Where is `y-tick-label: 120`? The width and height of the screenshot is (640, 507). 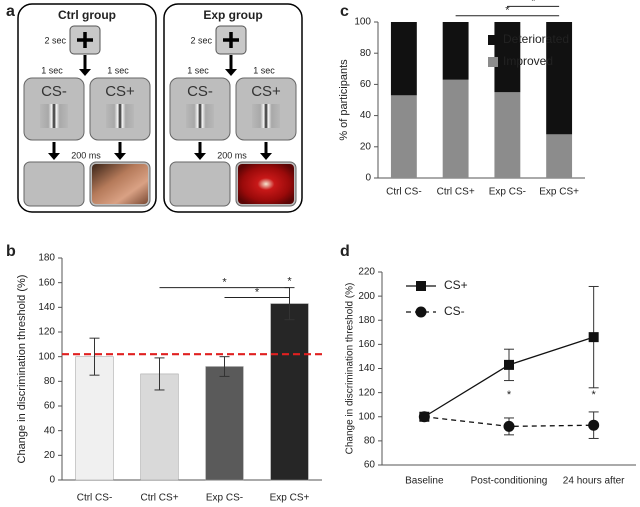
y-tick-label: 120 is located at coordinates (46, 332).